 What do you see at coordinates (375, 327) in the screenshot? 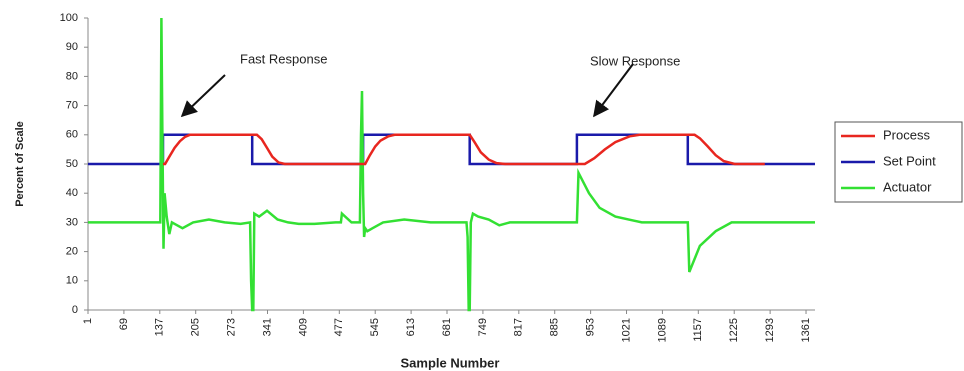
I see `x-tick-label: 545` at bounding box center [375, 327].